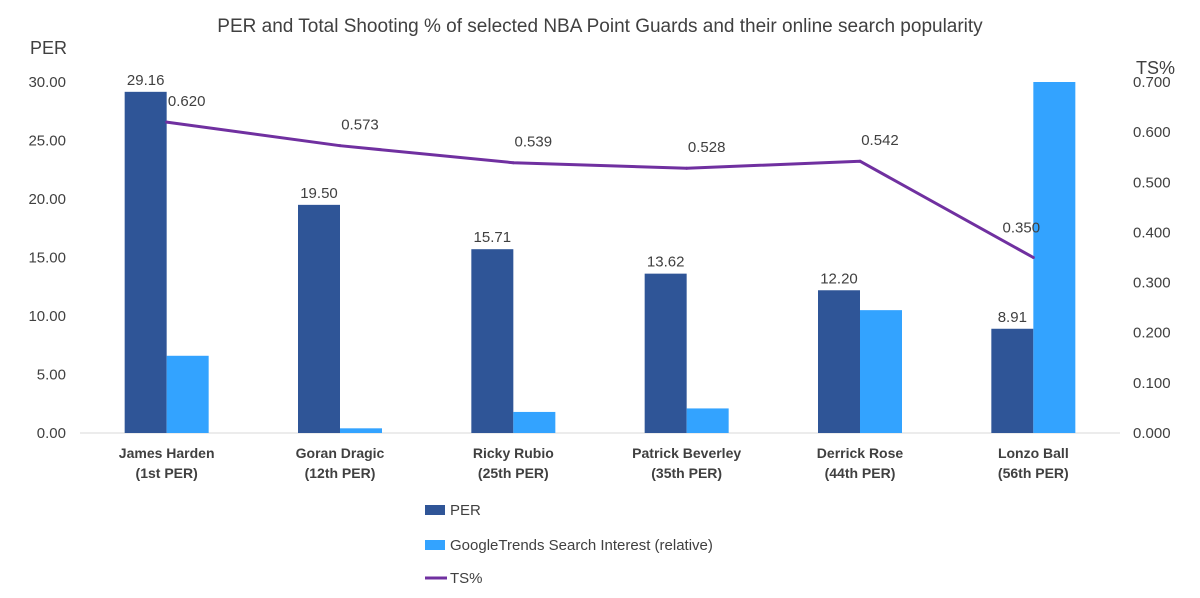  I want to click on category-label: Patrick Beverley, so click(686, 453).